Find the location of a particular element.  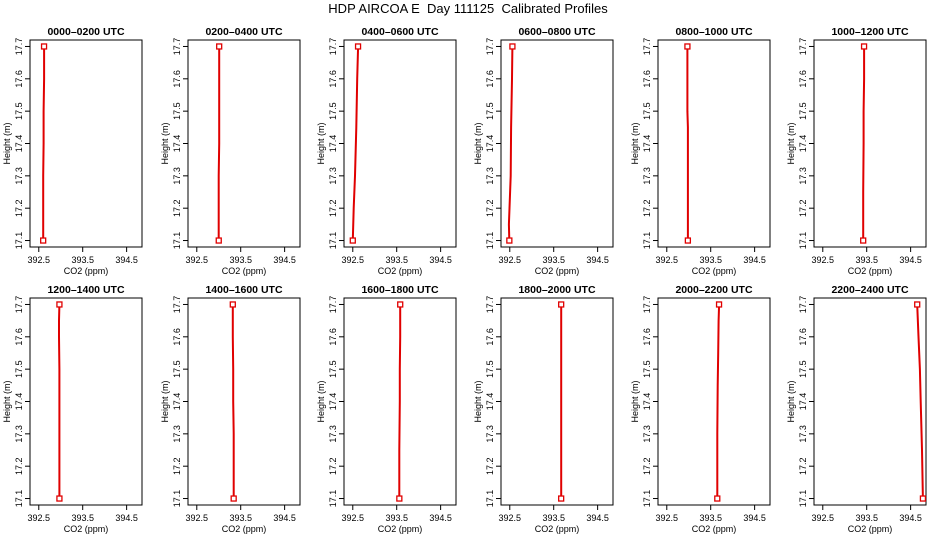

panel-title: 0800–1000 UTC is located at coordinates (713, 32).